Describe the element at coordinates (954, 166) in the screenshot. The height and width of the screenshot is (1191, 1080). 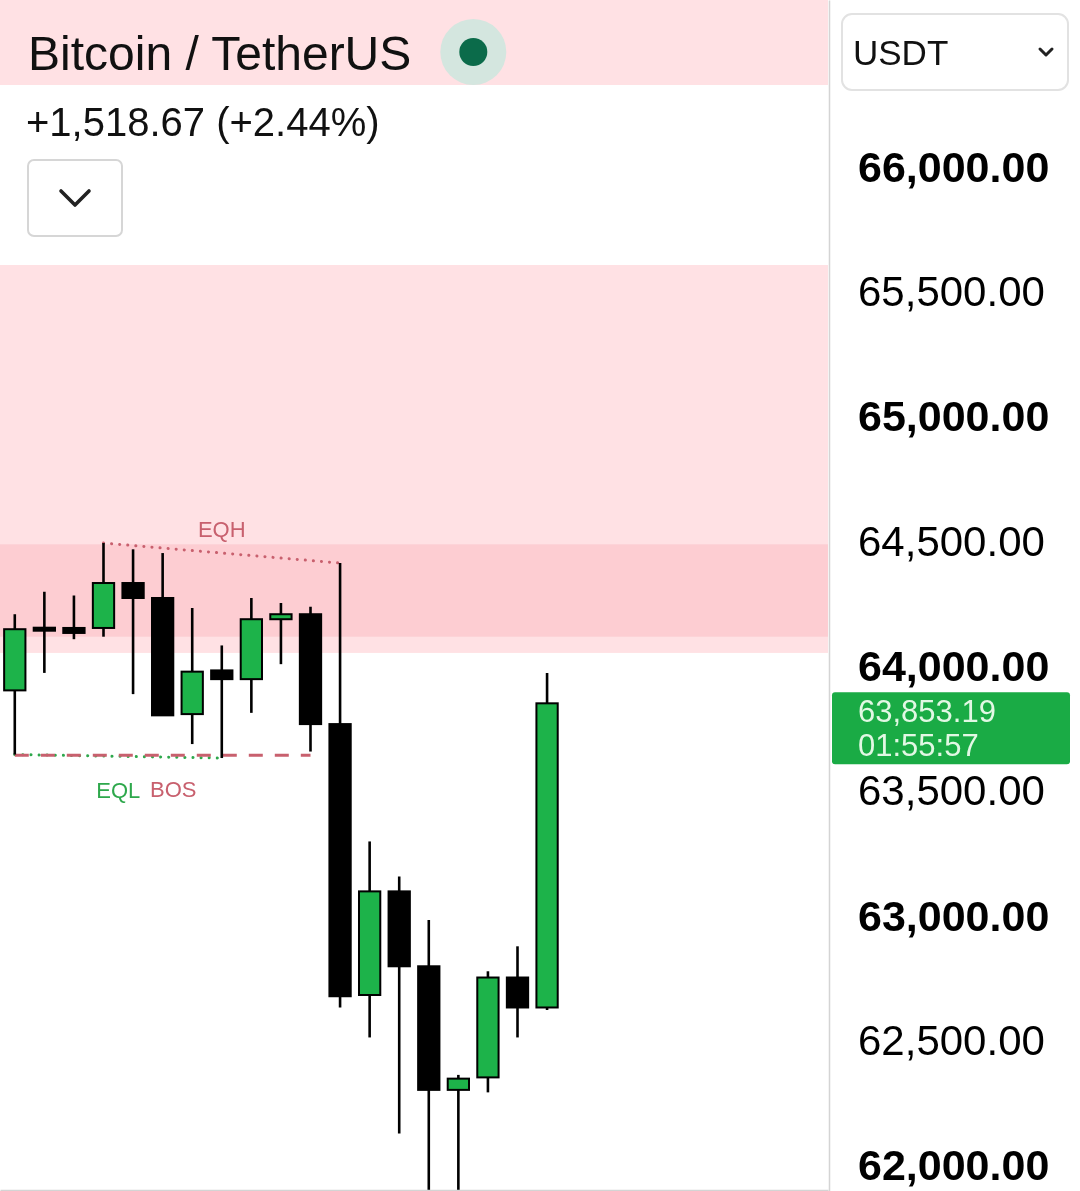
I see `y-tick-label: 66,000.00` at that location.